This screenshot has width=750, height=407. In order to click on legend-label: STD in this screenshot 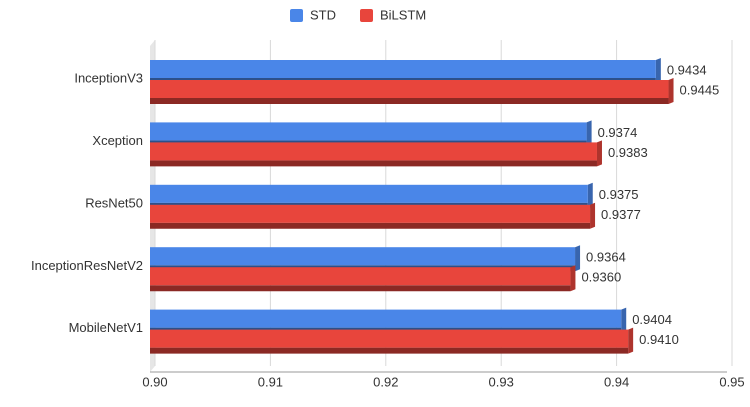, I will do `click(323, 14)`.